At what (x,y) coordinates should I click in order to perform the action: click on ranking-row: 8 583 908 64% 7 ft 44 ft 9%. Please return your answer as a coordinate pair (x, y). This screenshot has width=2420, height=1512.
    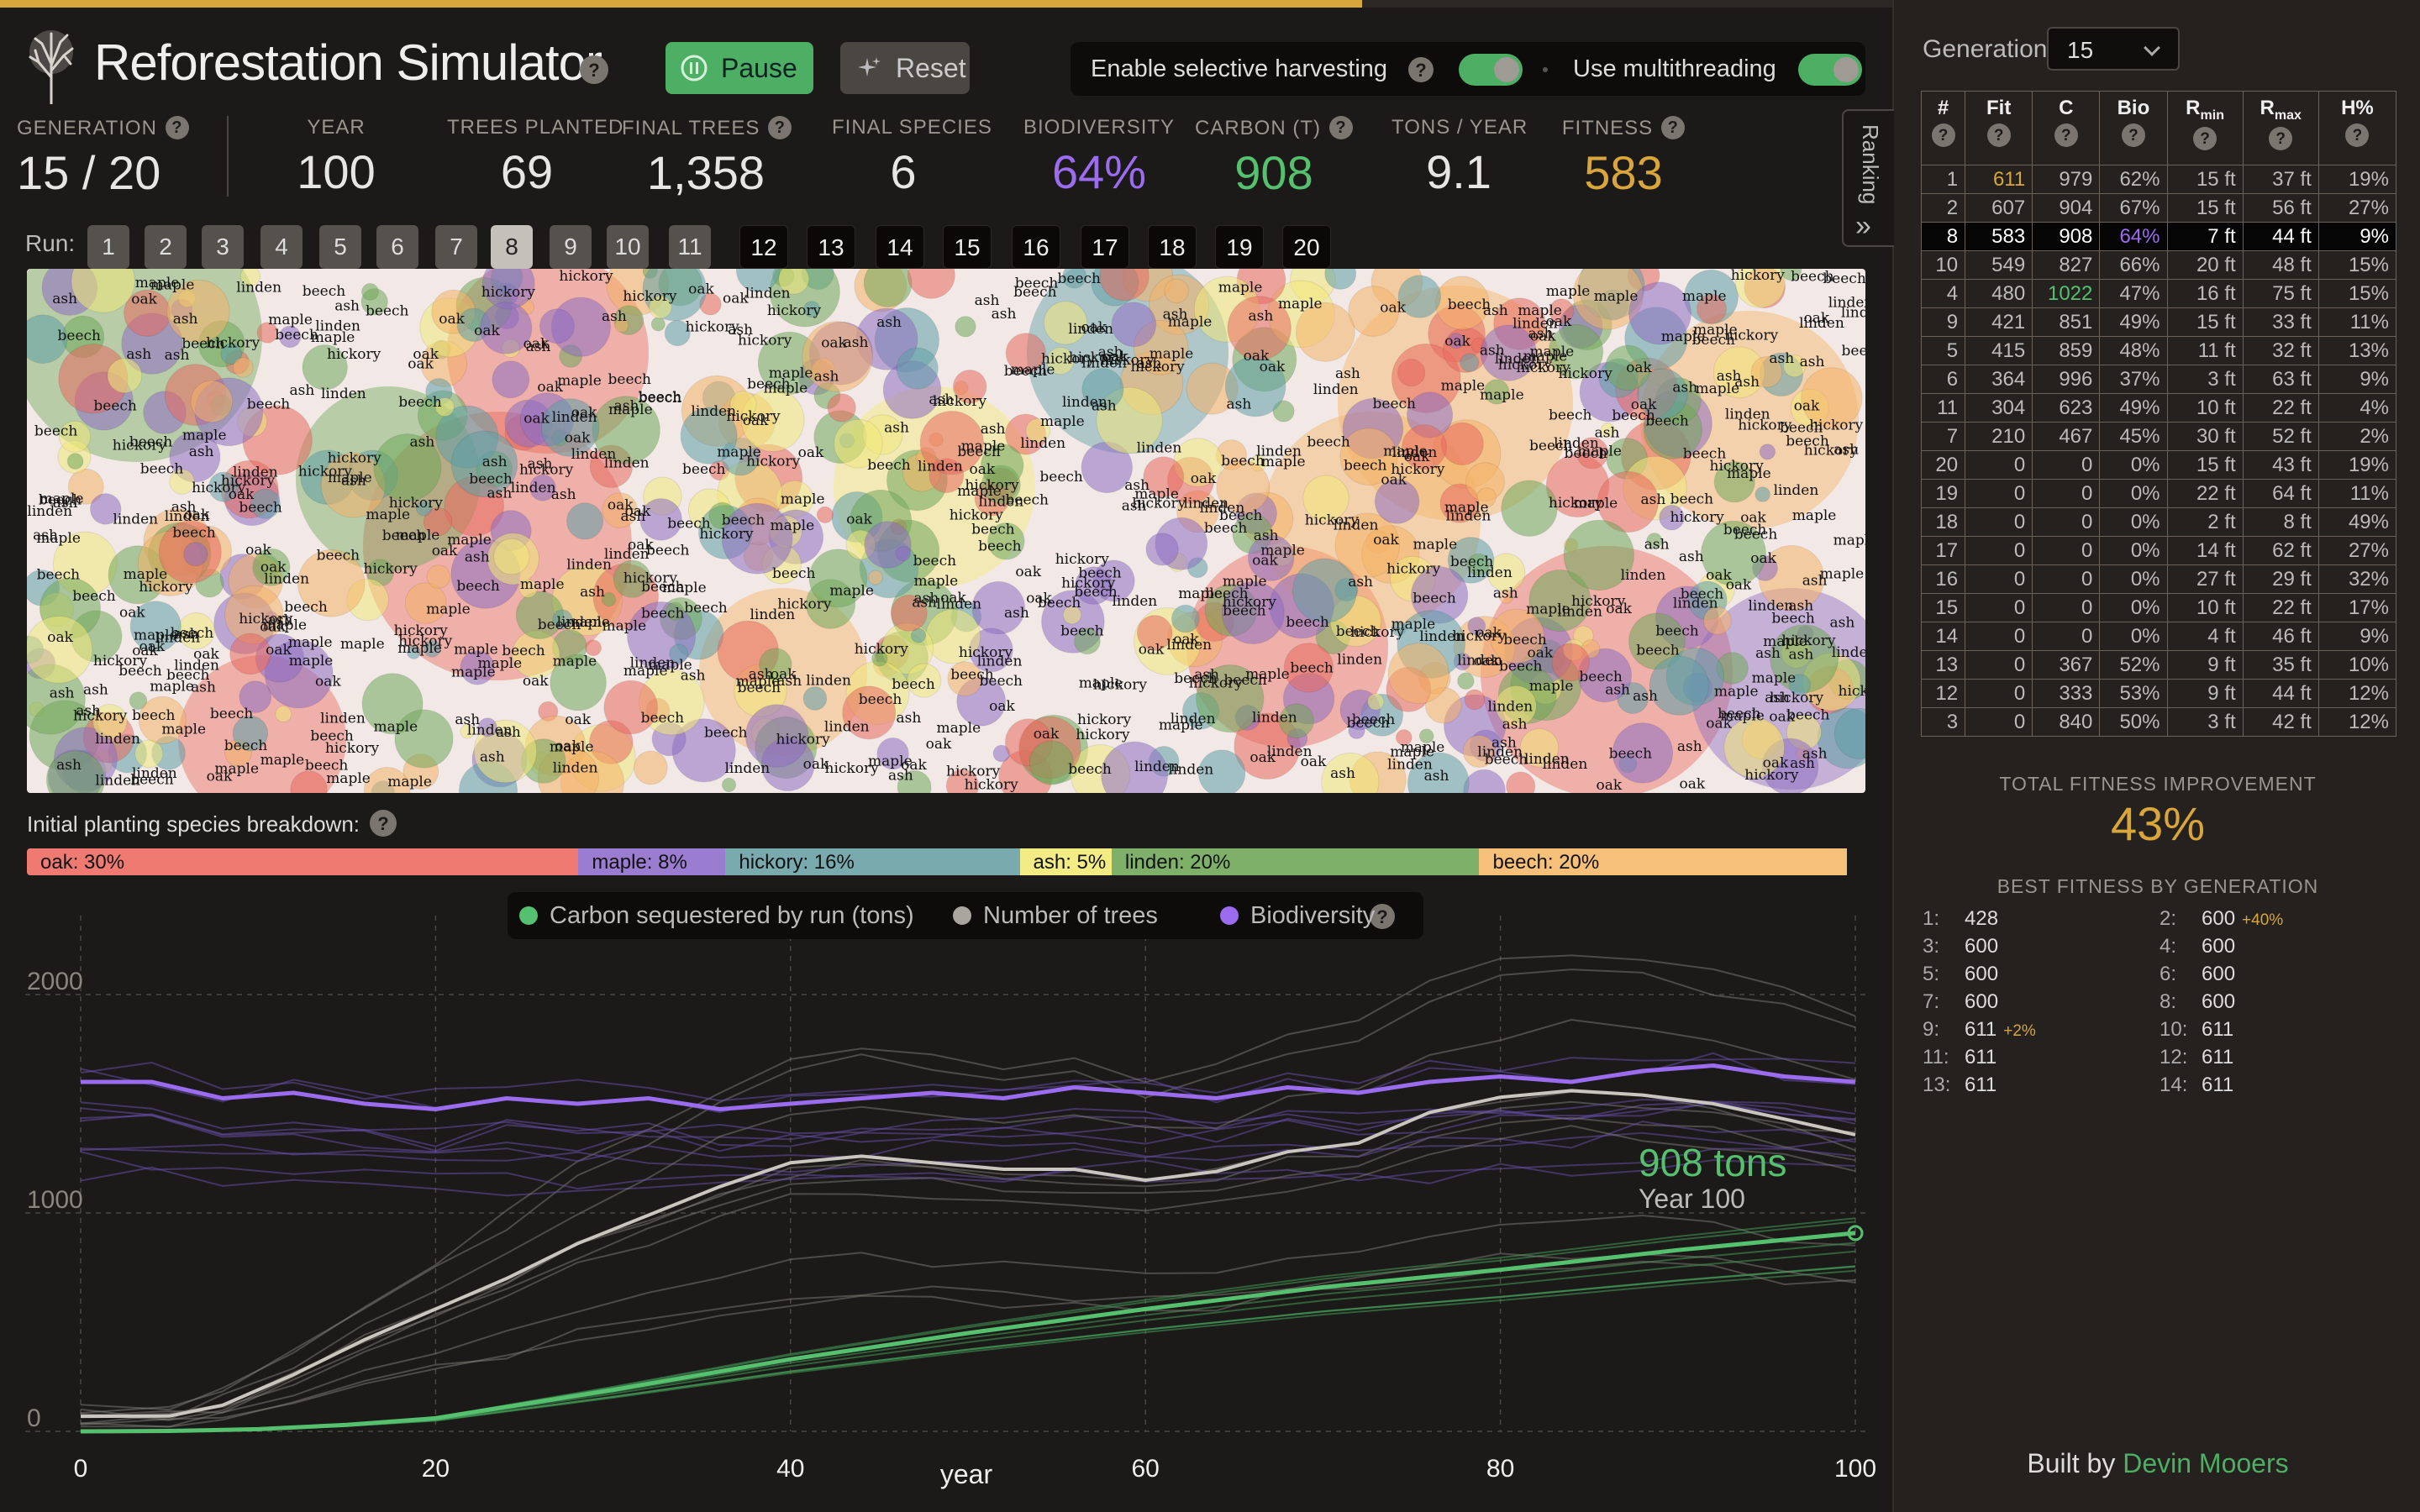
    Looking at the image, I should click on (2158, 236).